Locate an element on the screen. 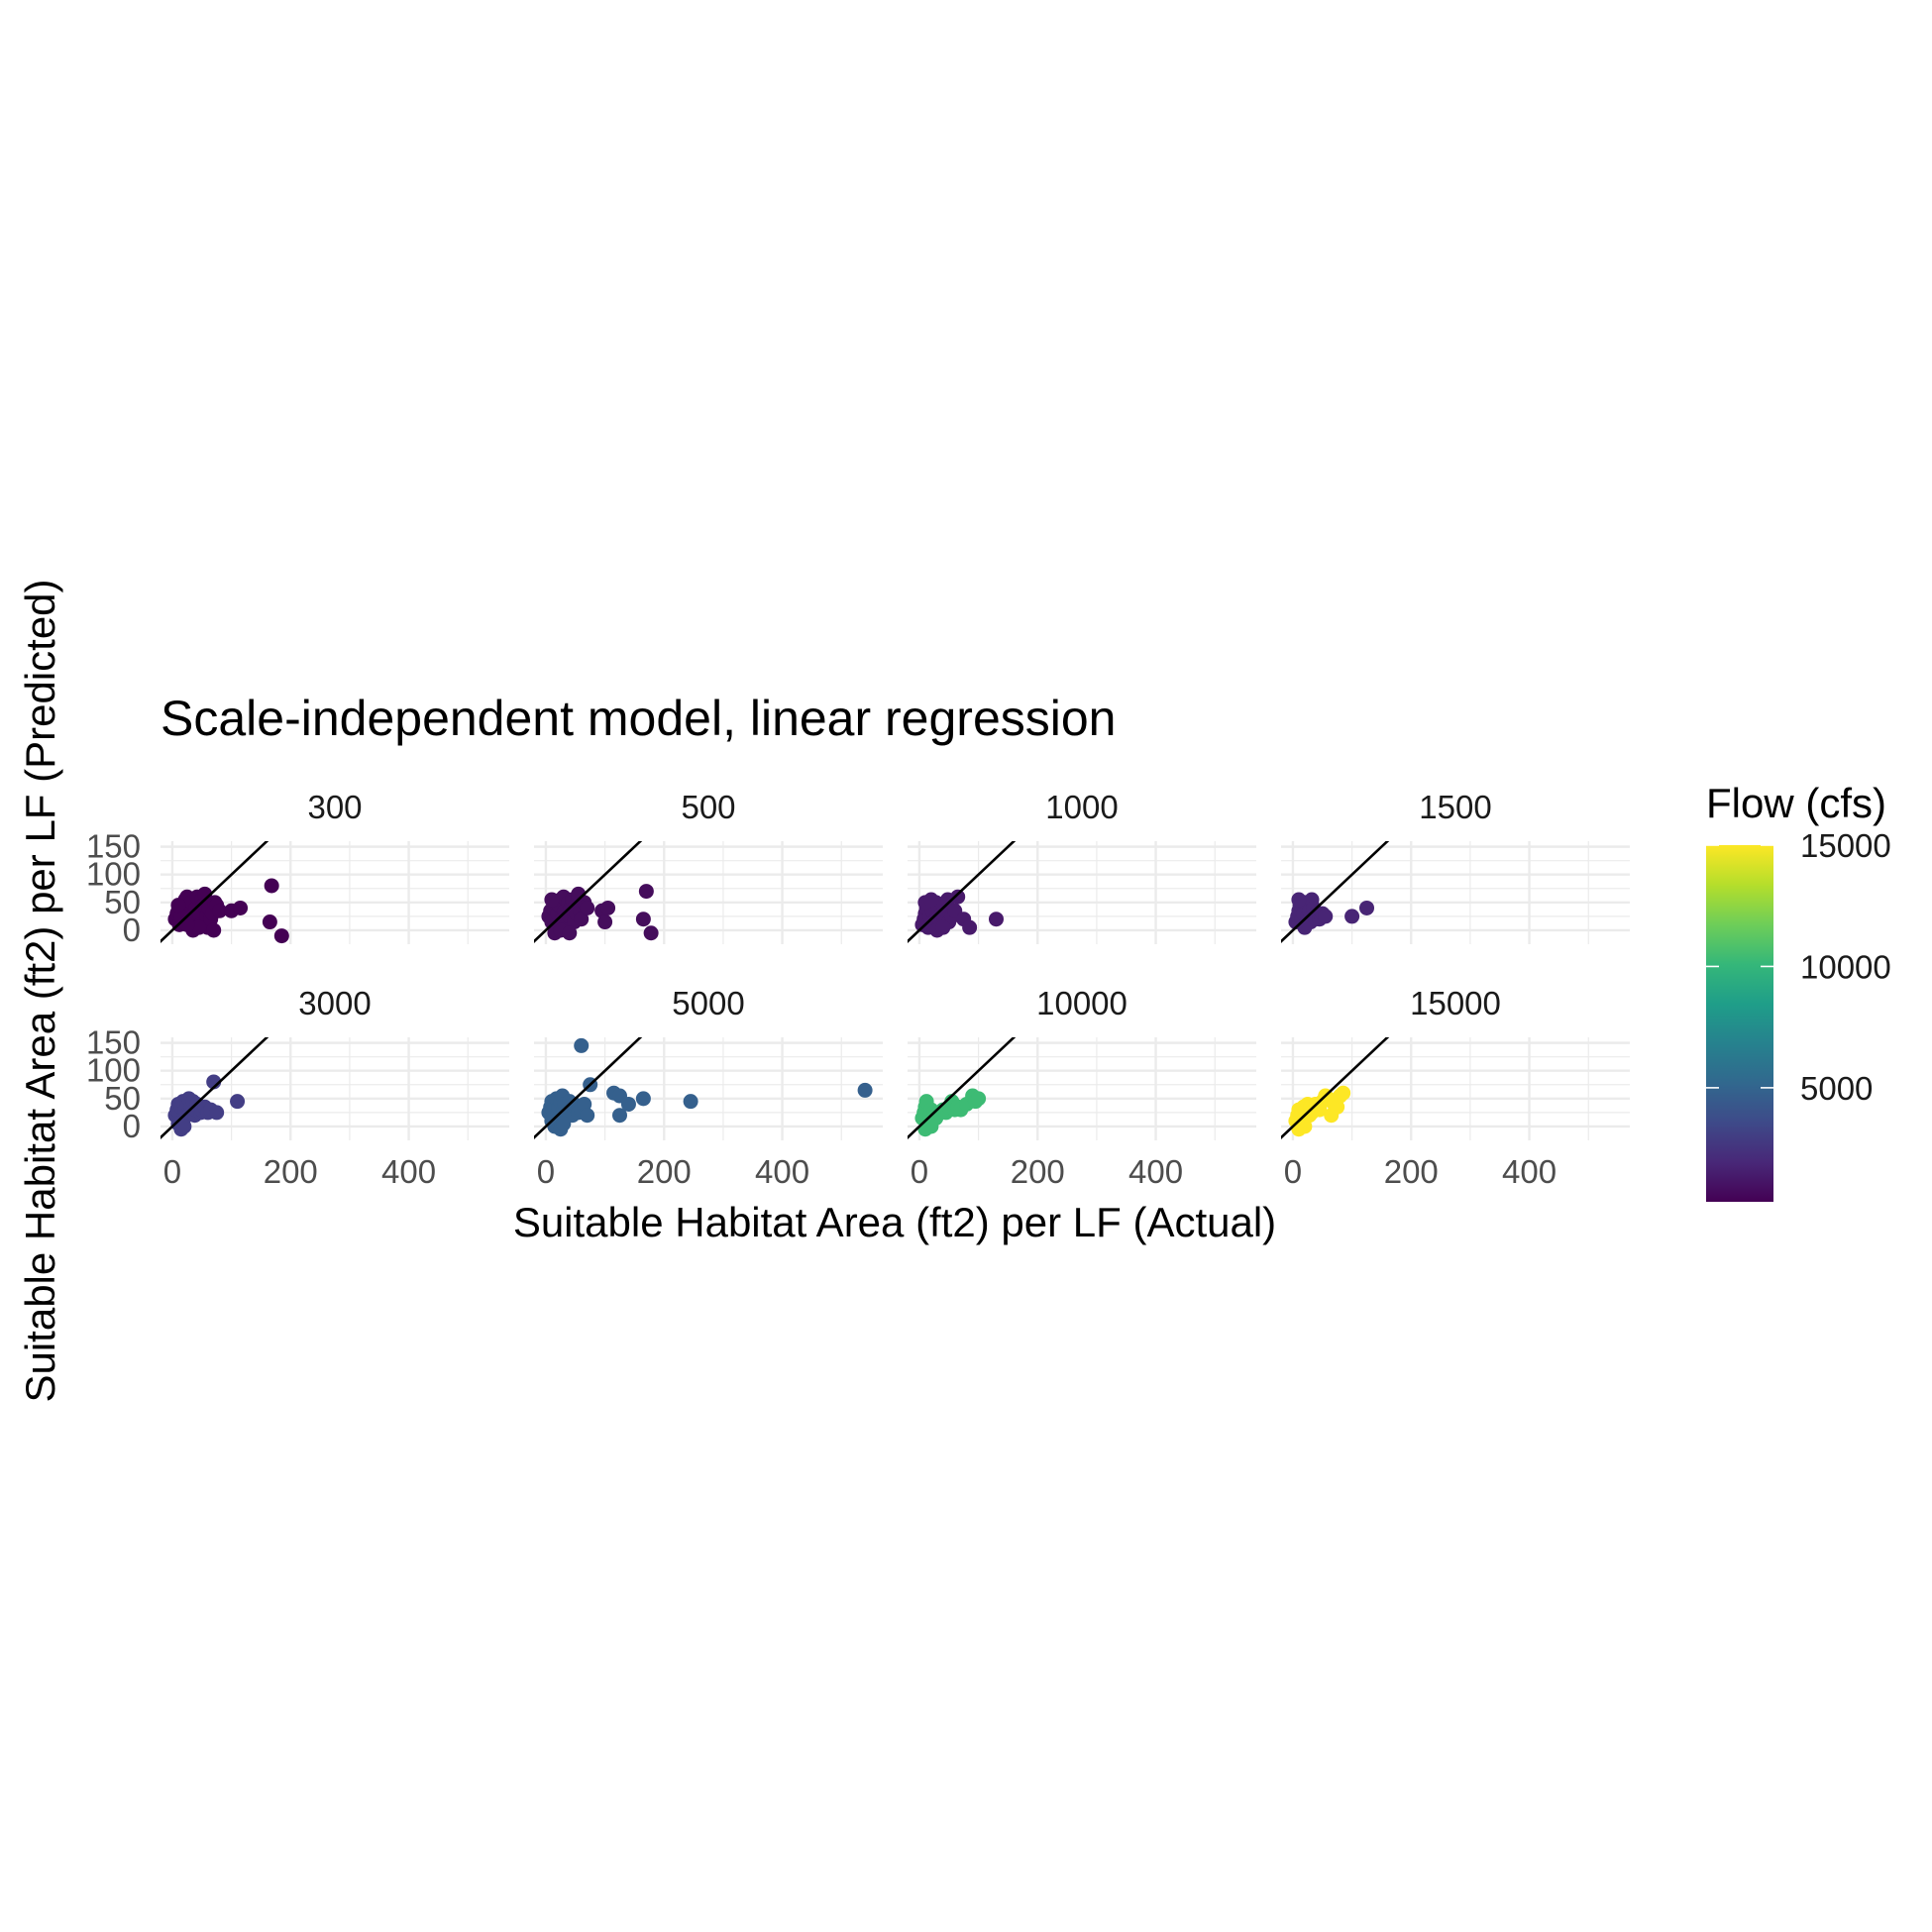 The height and width of the screenshot is (1932, 1932). facet-panel-5000: 5000 0 200 400 is located at coordinates (708, 1087).